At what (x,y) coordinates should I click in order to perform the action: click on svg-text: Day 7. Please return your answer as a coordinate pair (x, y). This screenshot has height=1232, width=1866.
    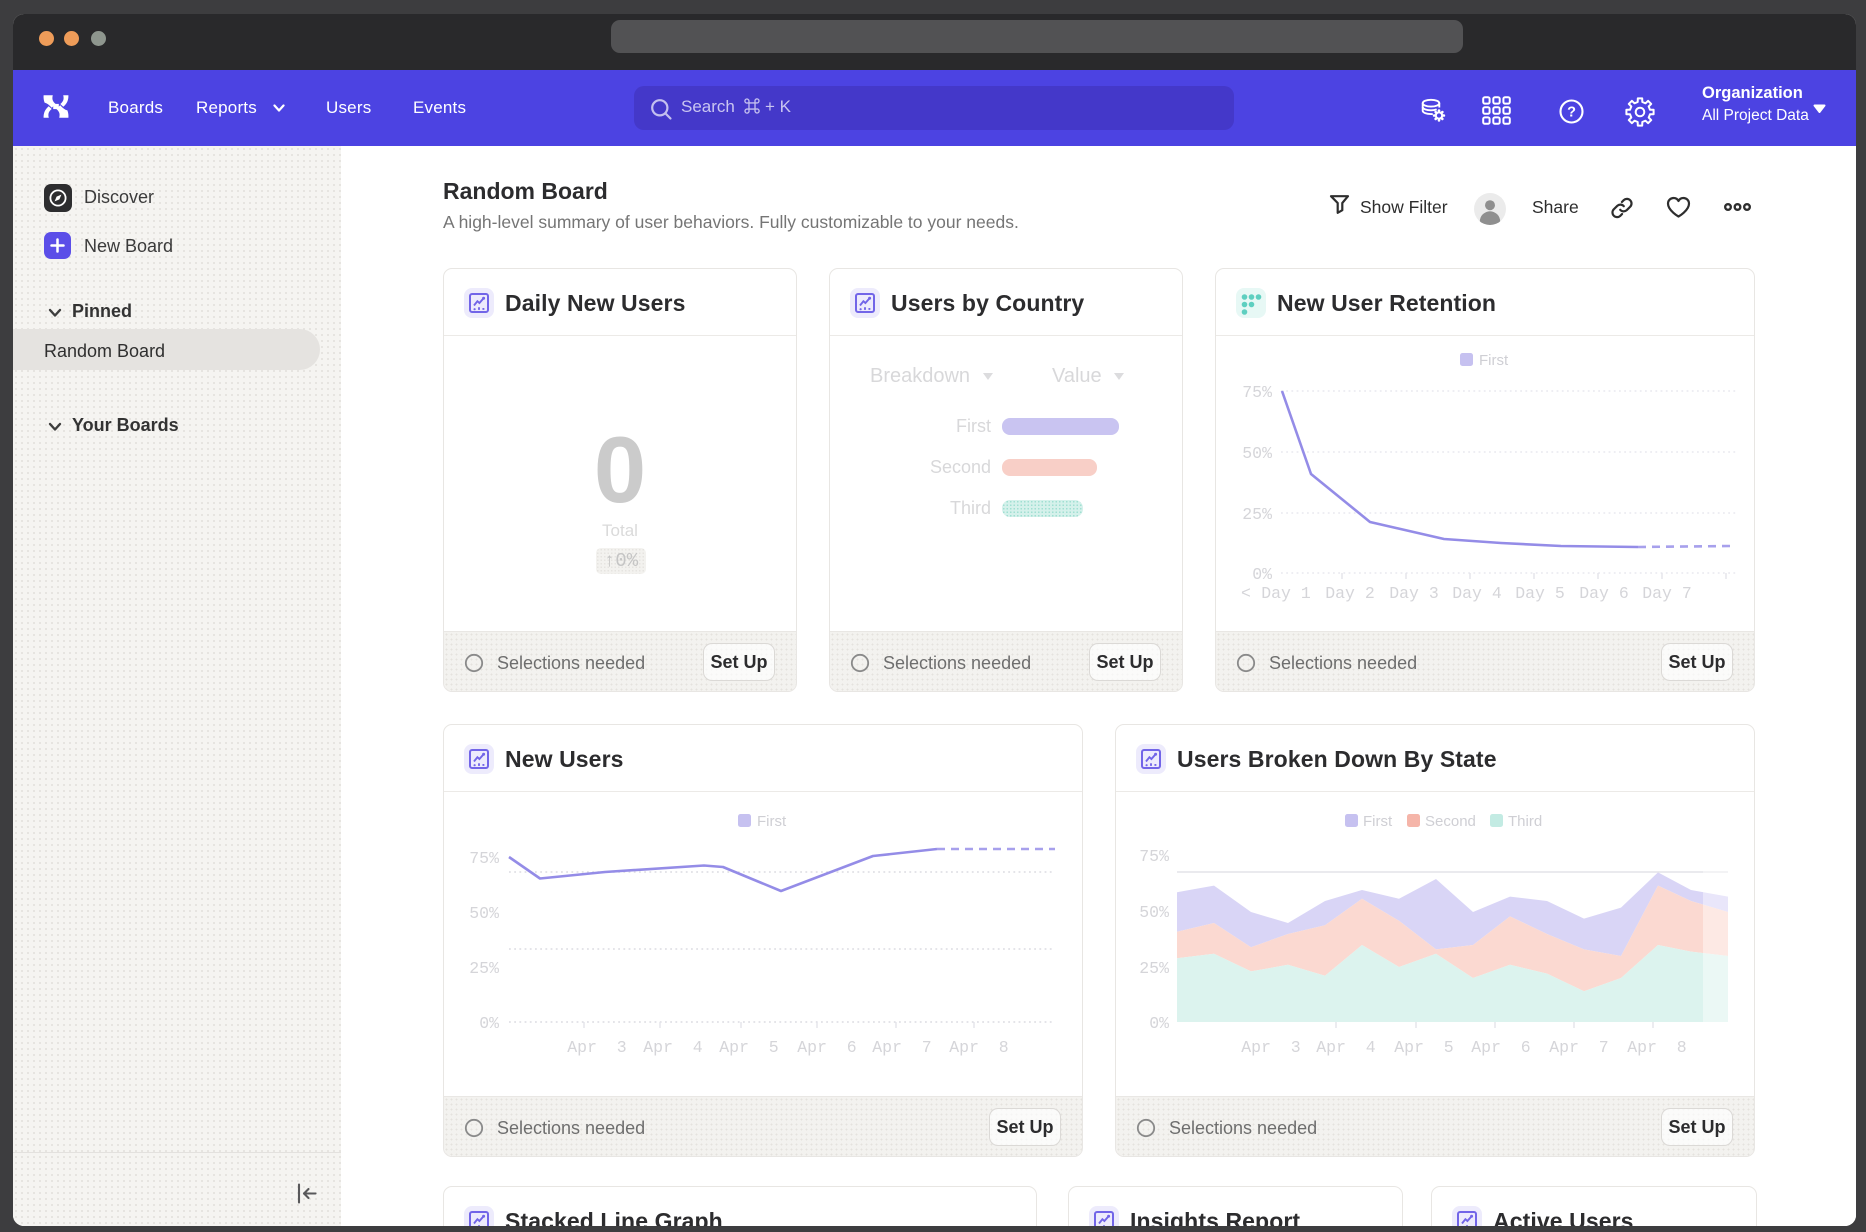
    Looking at the image, I should click on (1667, 593).